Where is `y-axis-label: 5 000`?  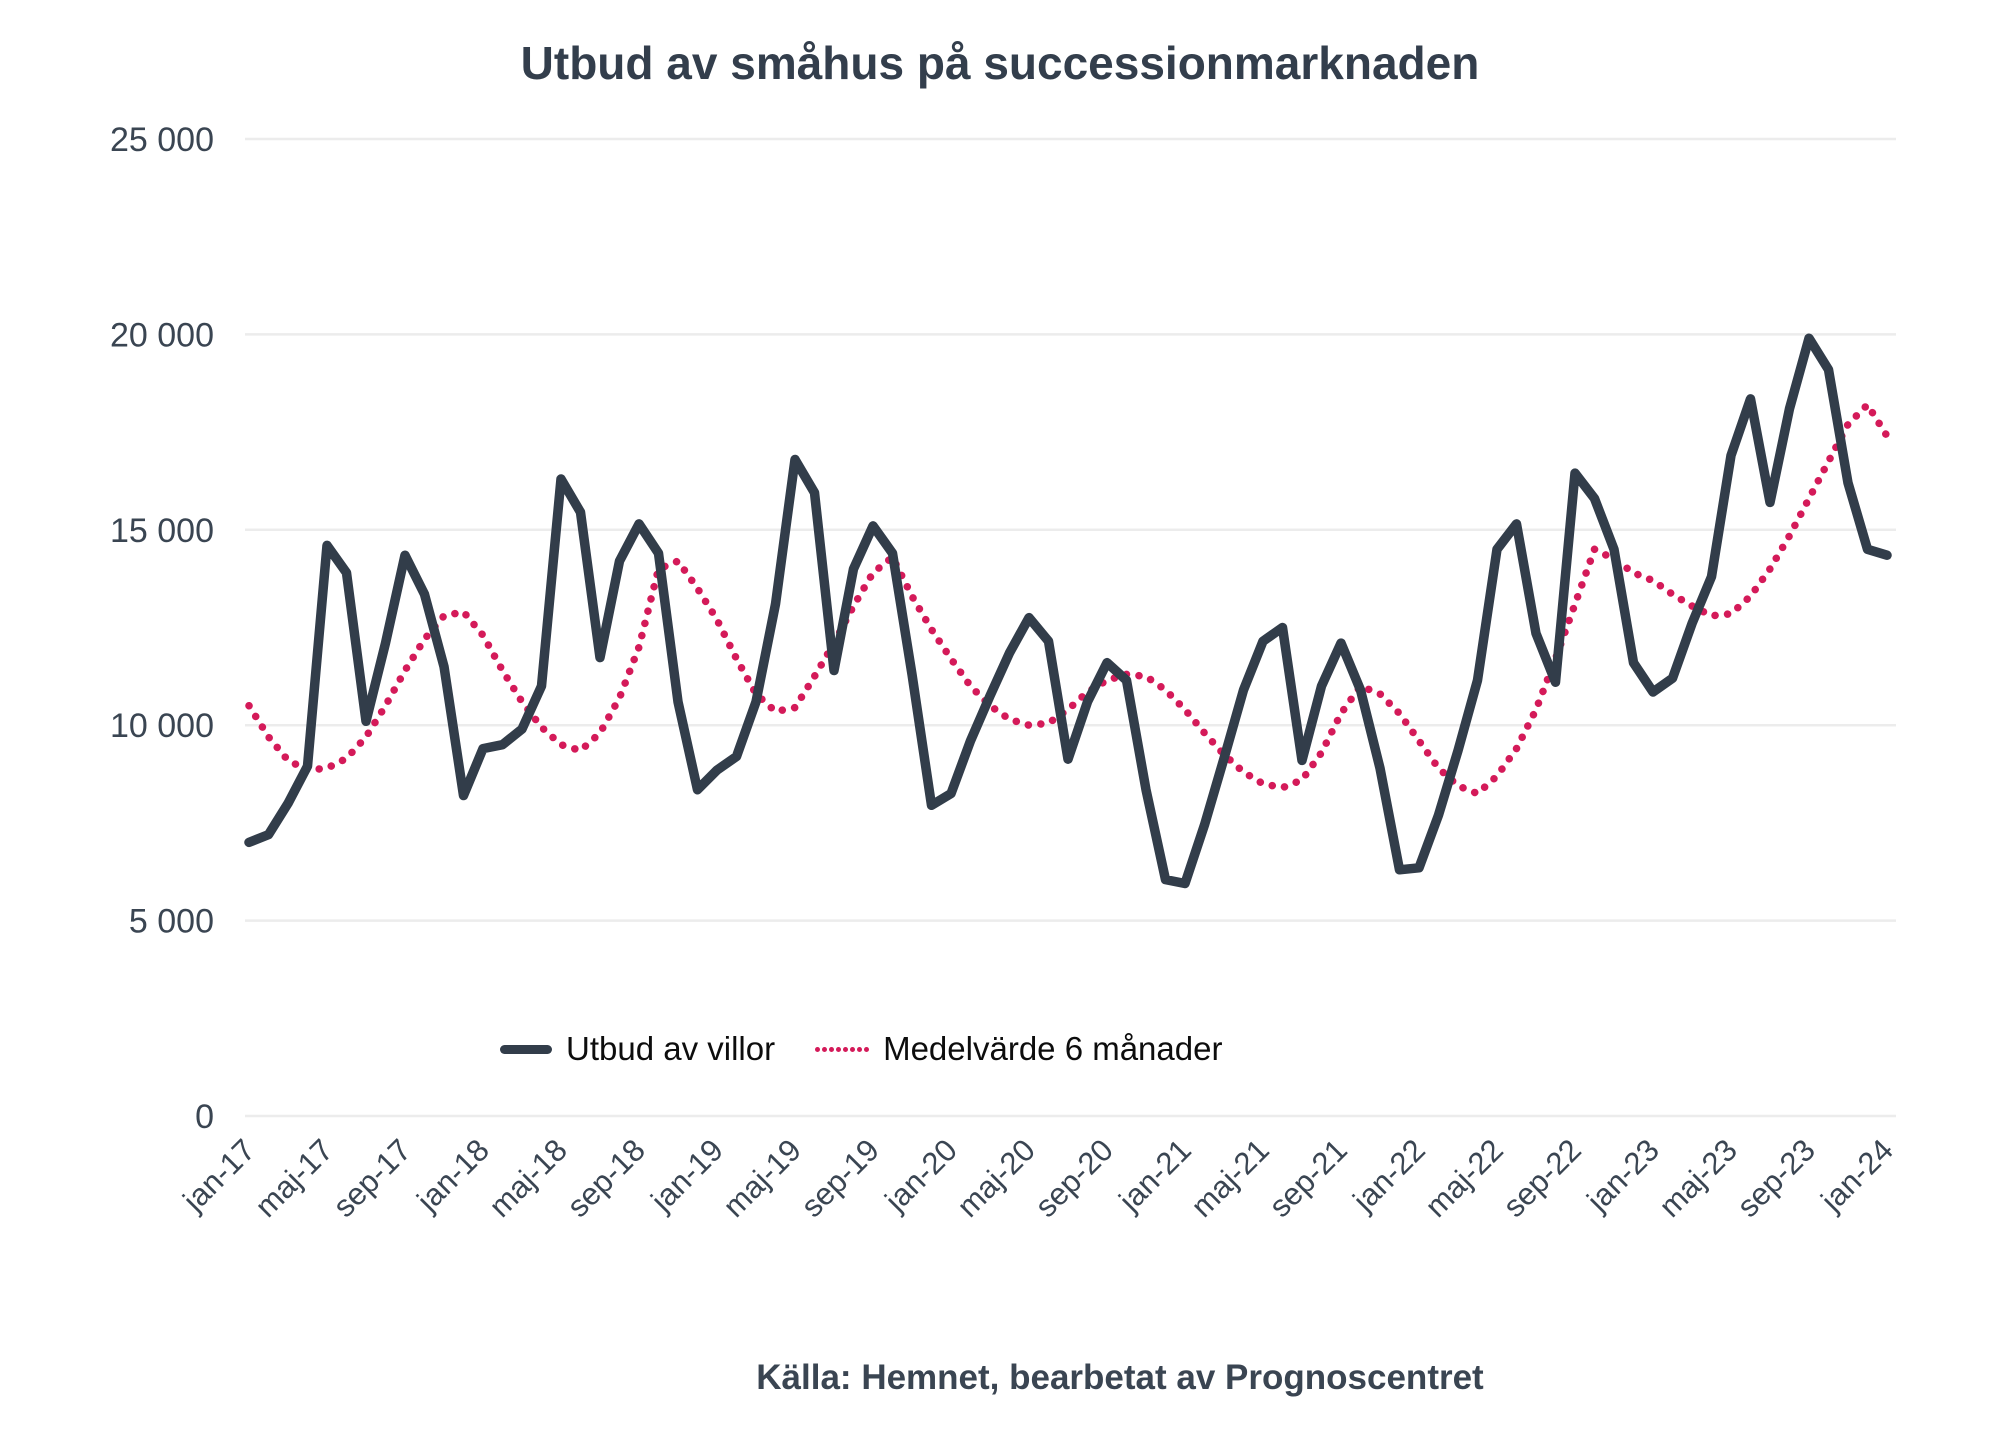 y-axis-label: 5 000 is located at coordinates (171, 922).